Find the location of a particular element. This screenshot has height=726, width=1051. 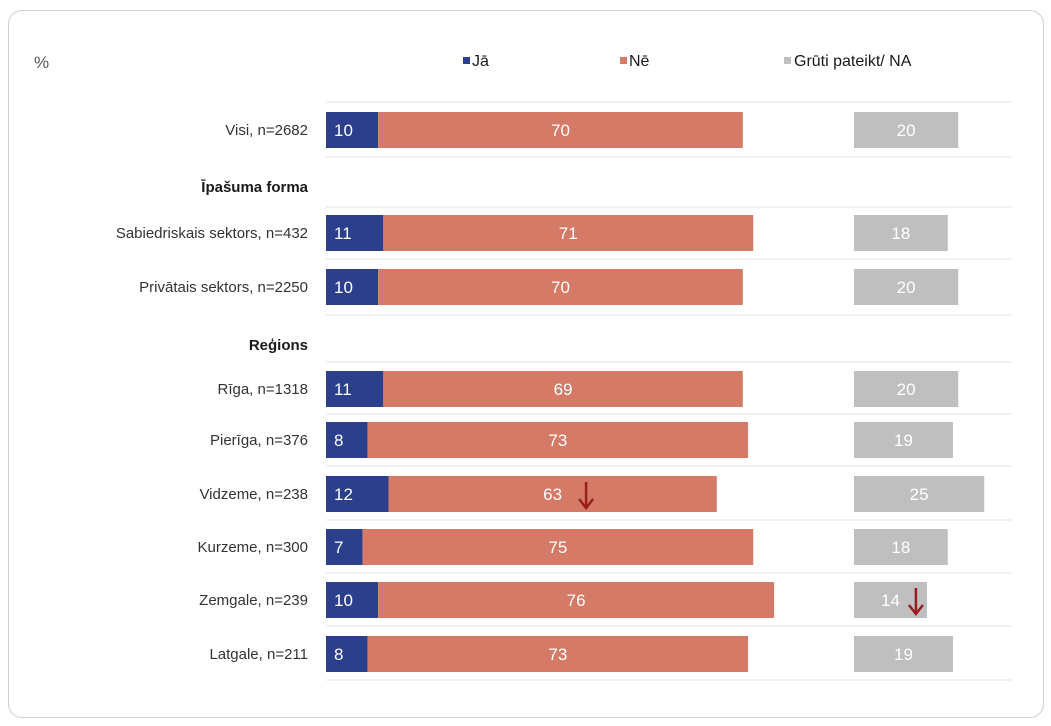

data-label-na: 25 is located at coordinates (919, 494).